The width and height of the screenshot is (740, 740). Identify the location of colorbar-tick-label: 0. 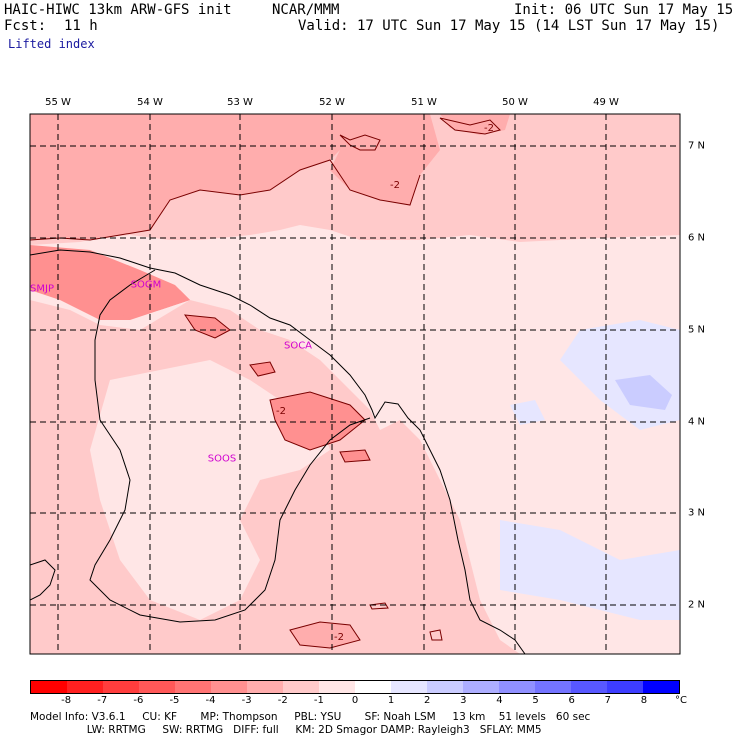
(355, 700).